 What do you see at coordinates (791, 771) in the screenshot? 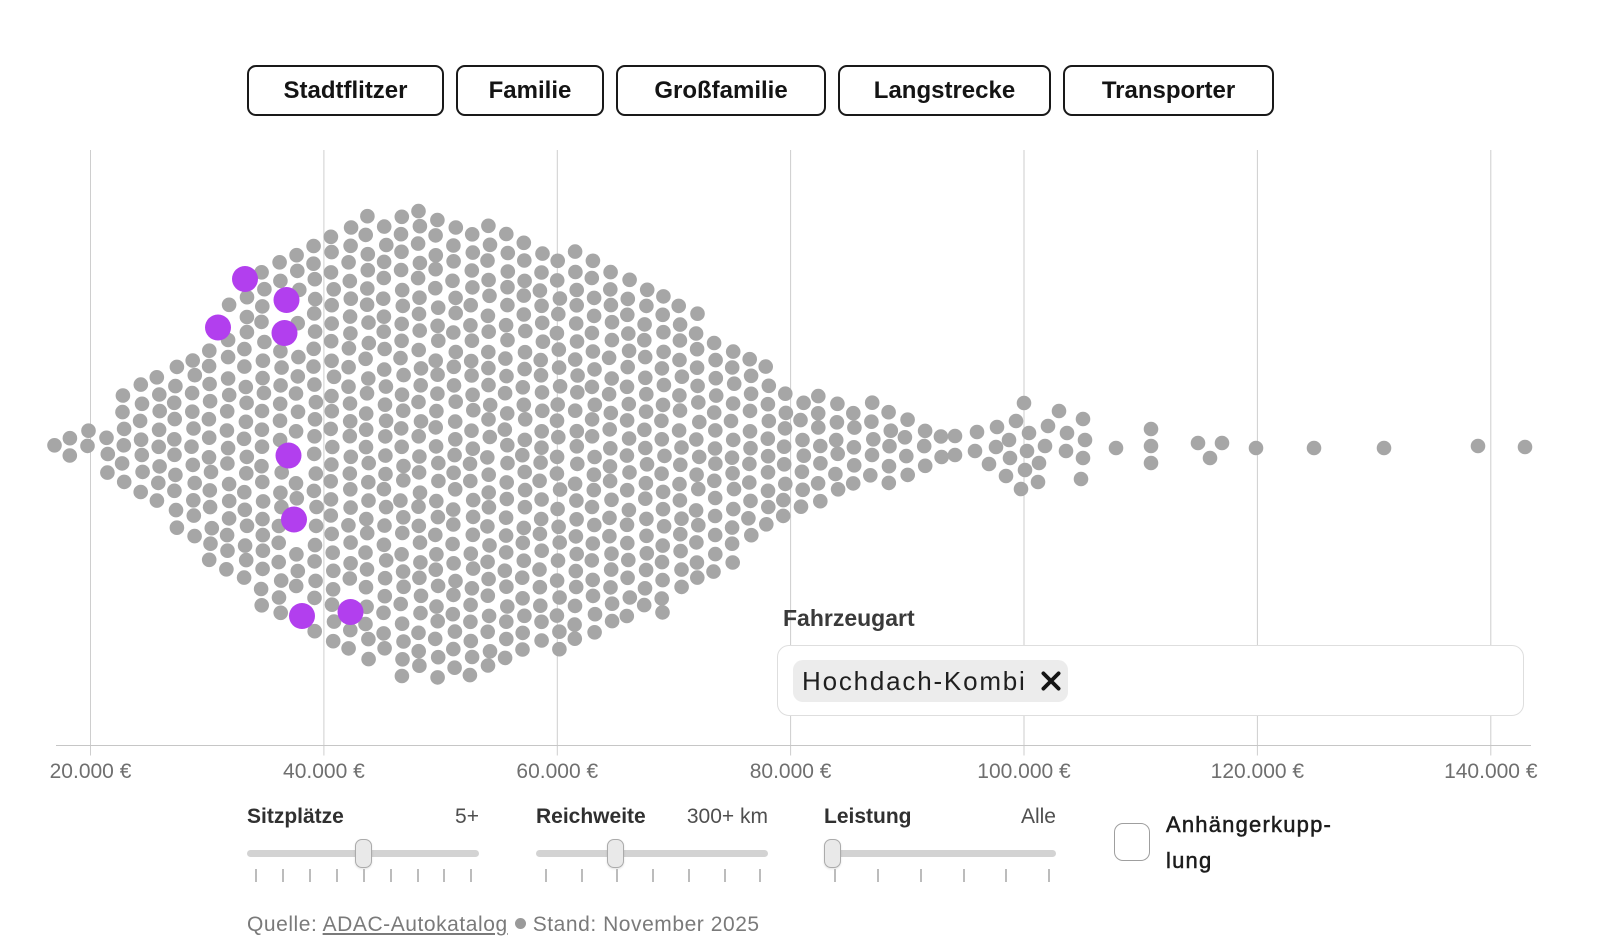
I see `svg-text: 80.000 €` at bounding box center [791, 771].